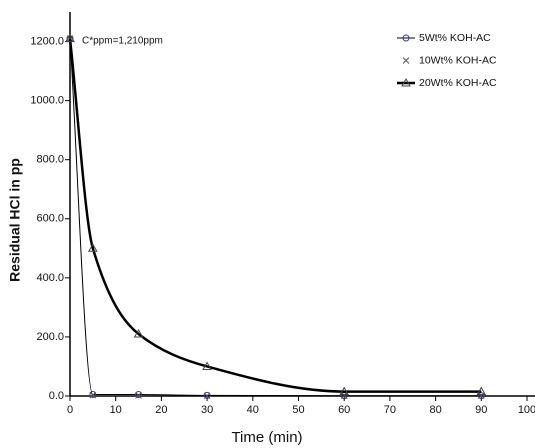 The width and height of the screenshot is (535, 448). What do you see at coordinates (526, 410) in the screenshot?
I see `x-tick-label: 100` at bounding box center [526, 410].